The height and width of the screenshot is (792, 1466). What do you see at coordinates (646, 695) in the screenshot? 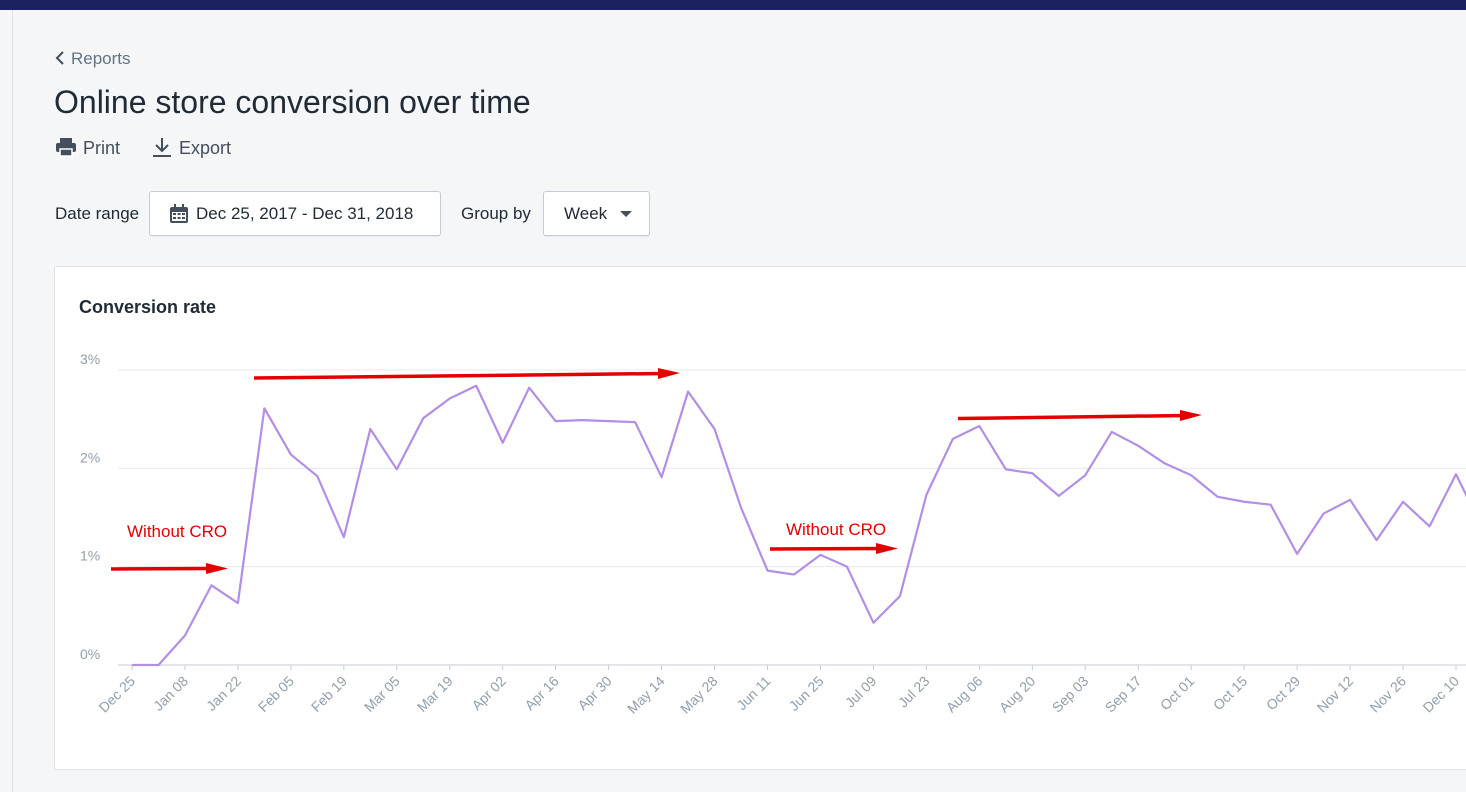
I see `x-tick-label: May 14` at bounding box center [646, 695].